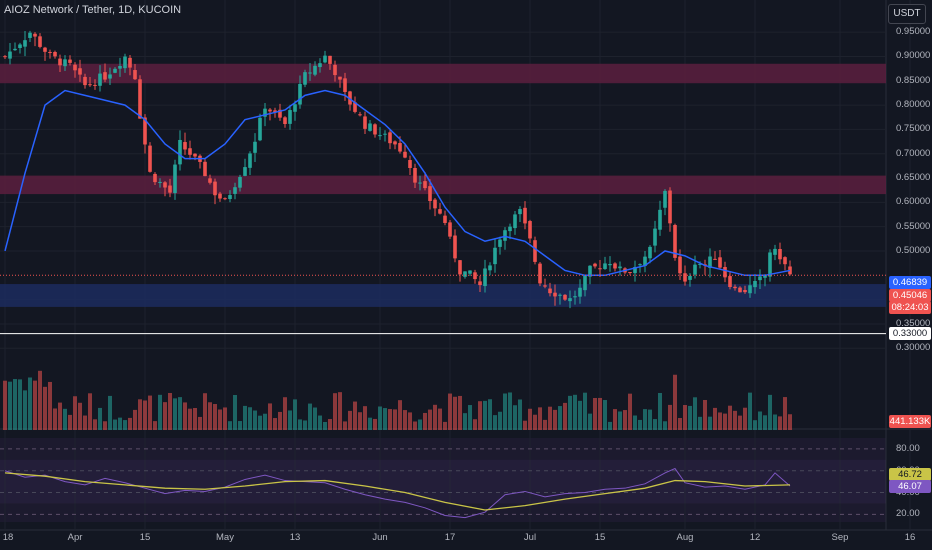 This screenshot has width=932, height=550. What do you see at coordinates (93, 10) in the screenshot?
I see `symbol-title: AIOZ Network / Tether, 1D, KUCOIN` at bounding box center [93, 10].